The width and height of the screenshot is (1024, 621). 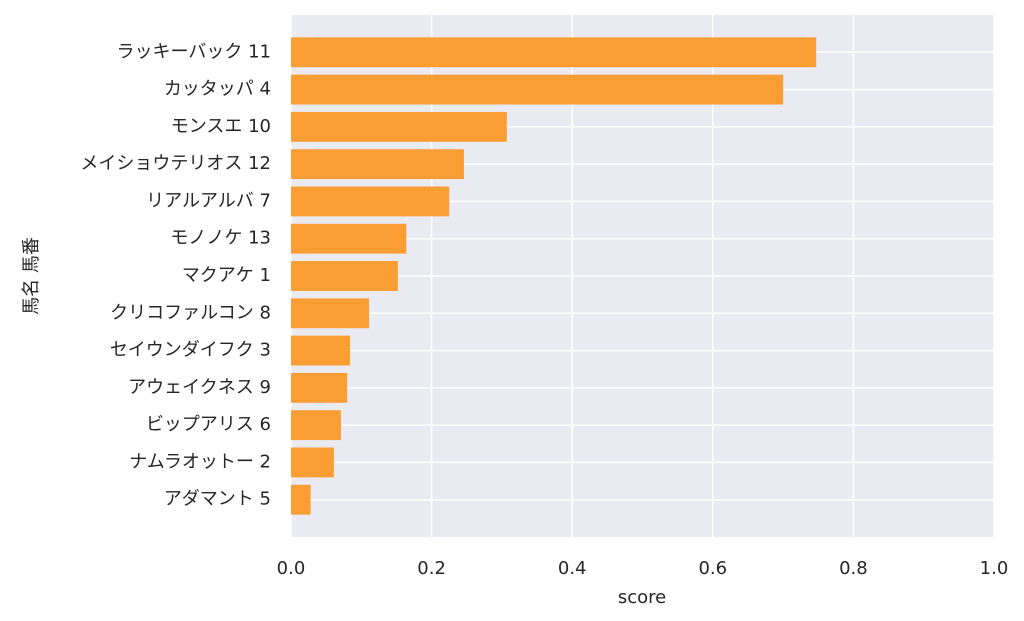 I want to click on y-tick-label: アダマント 5, so click(x=217, y=499).